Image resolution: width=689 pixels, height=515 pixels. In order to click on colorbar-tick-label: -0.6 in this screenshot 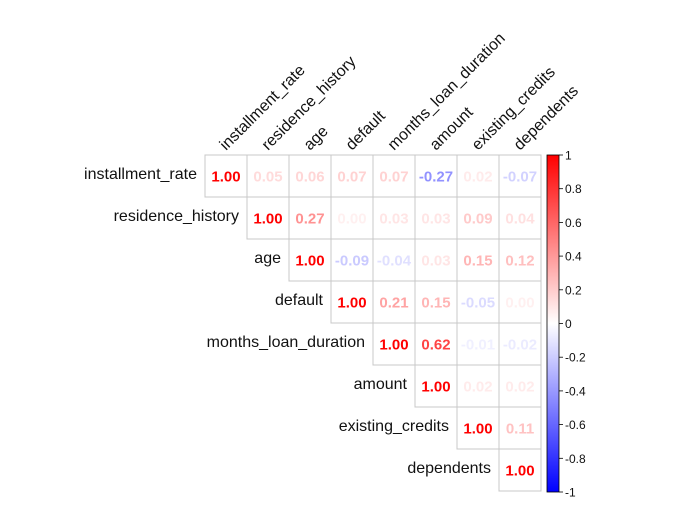, I will do `click(575, 425)`.